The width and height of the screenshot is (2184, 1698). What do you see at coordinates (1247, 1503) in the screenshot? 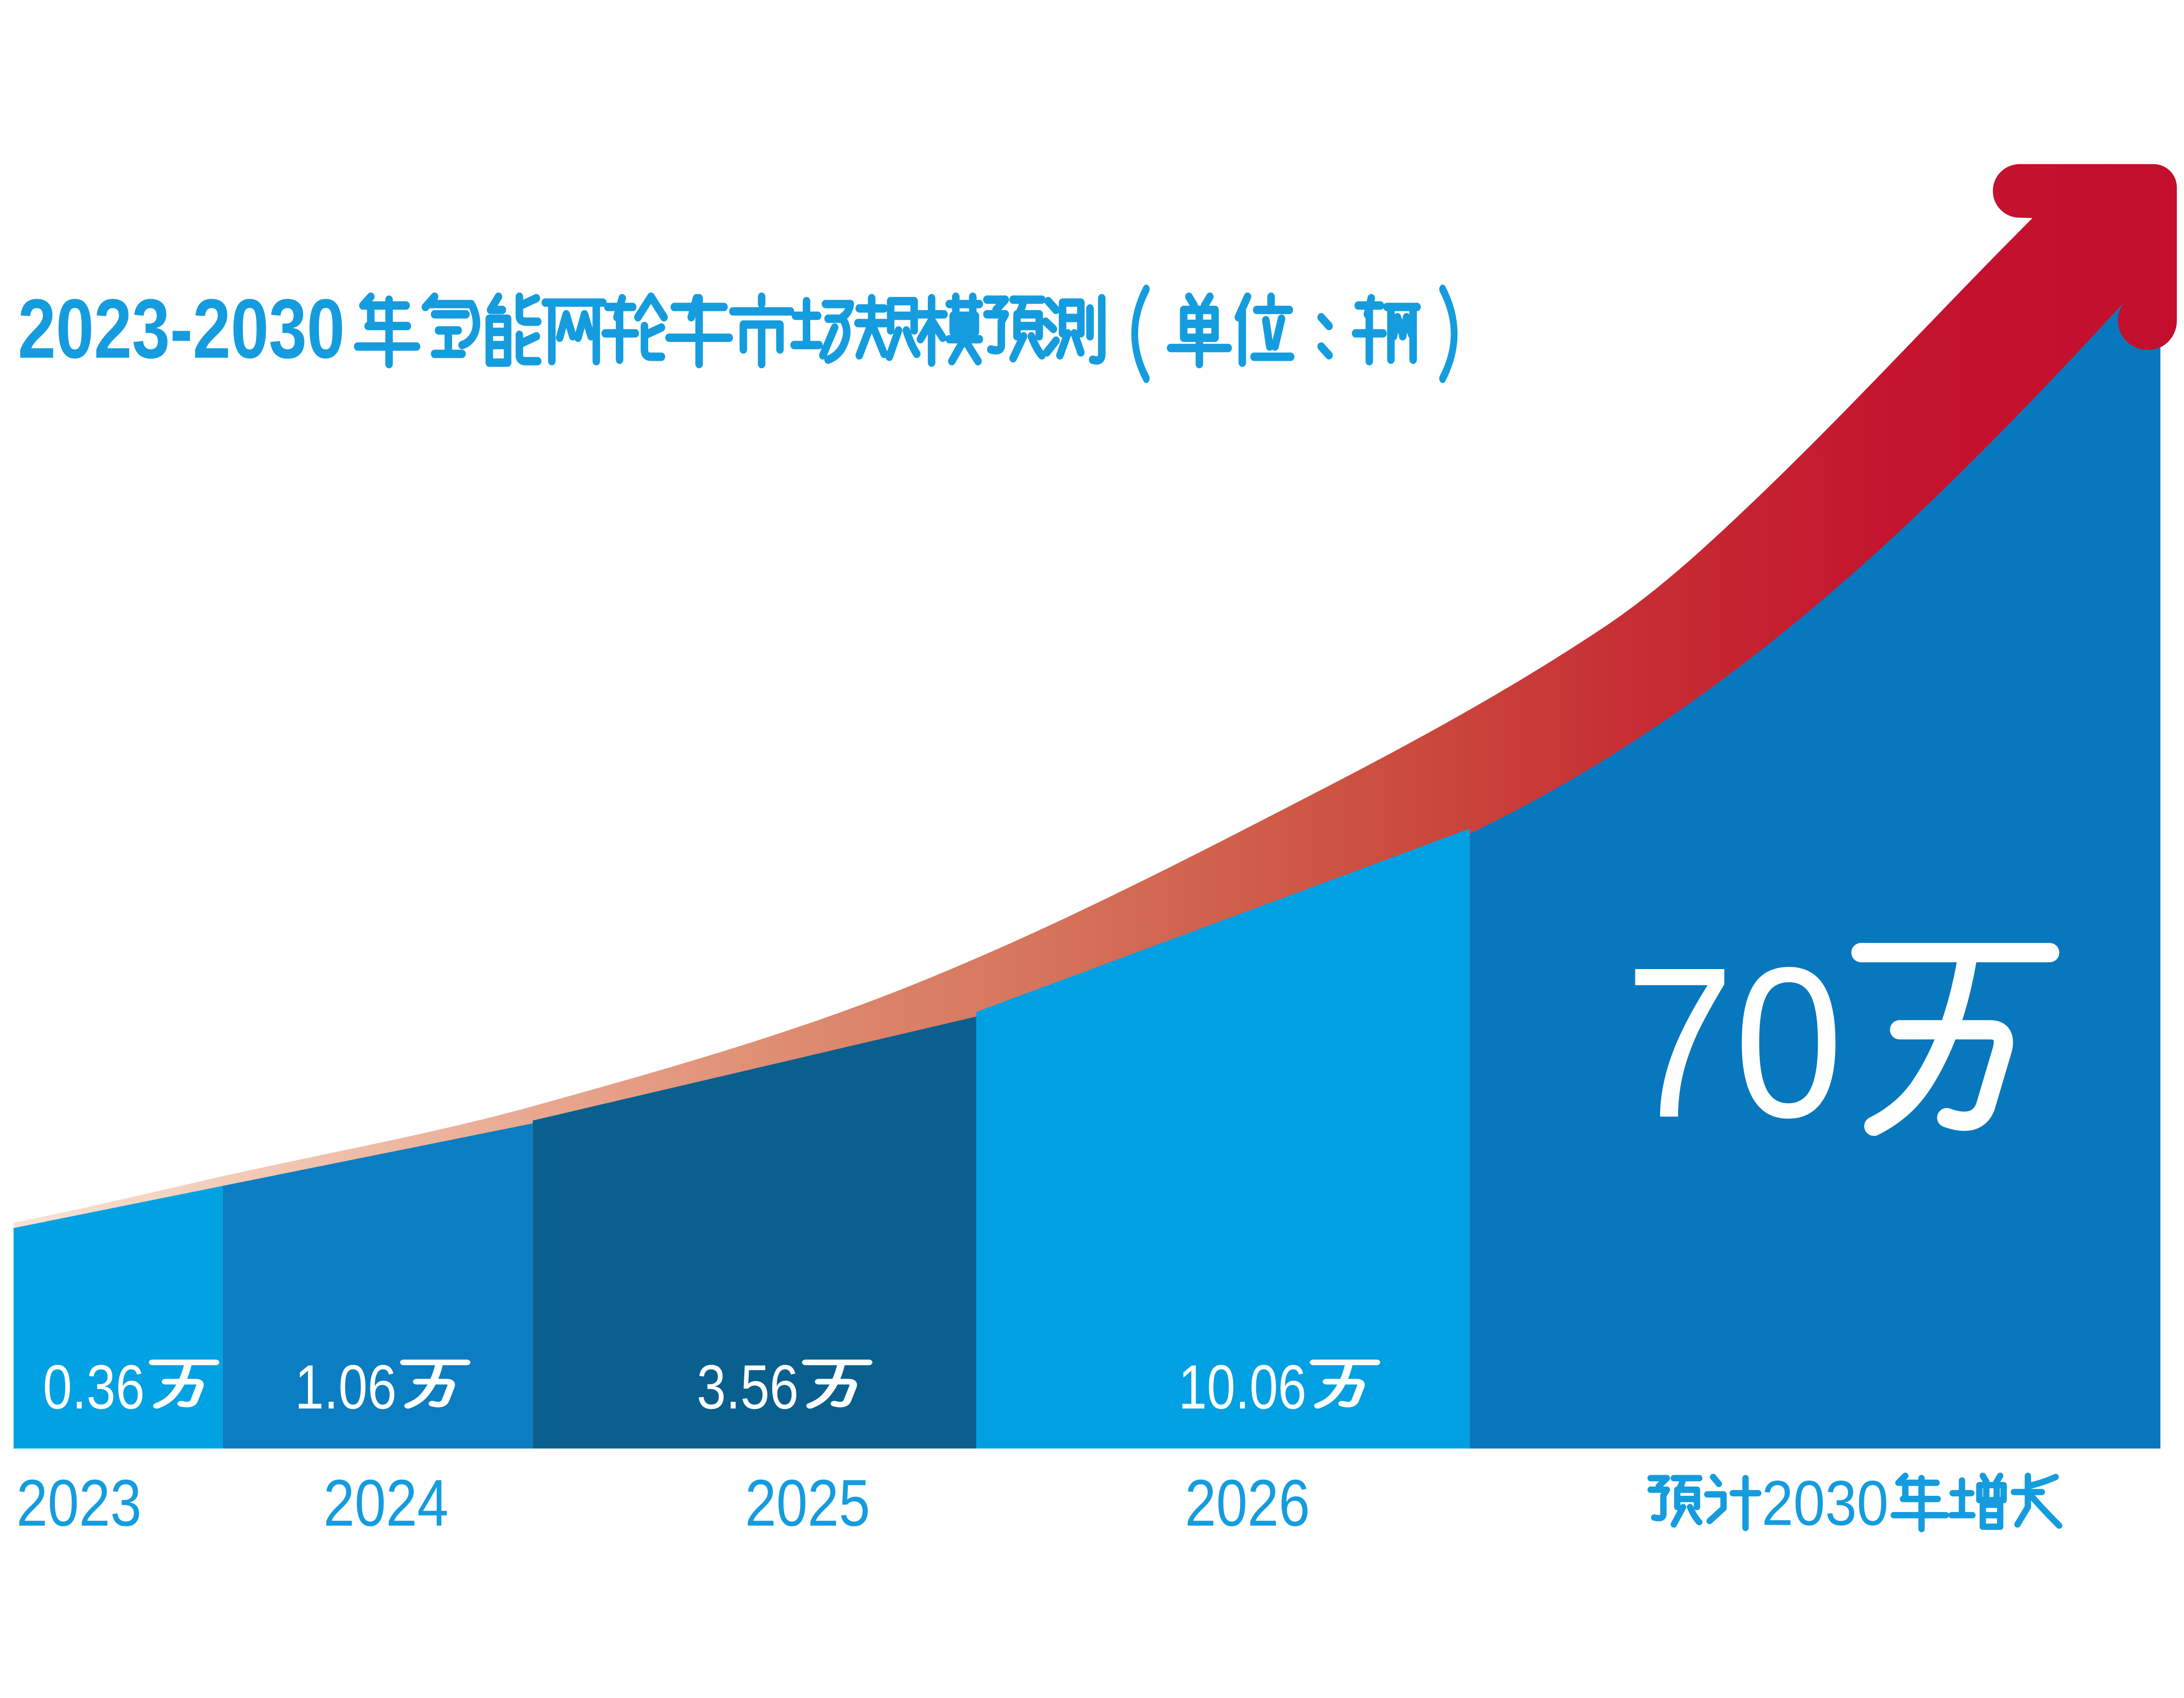
I see `svg-text: 2026` at bounding box center [1247, 1503].